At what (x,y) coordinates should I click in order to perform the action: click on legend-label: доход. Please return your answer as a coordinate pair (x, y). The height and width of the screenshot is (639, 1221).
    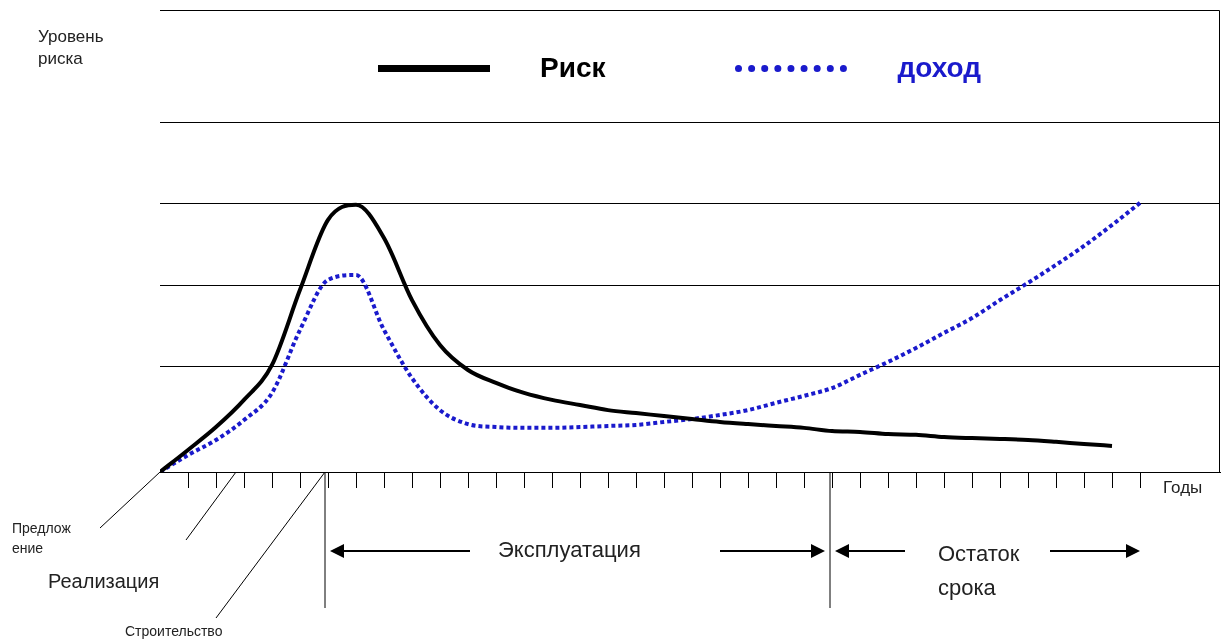
    Looking at the image, I should click on (939, 68).